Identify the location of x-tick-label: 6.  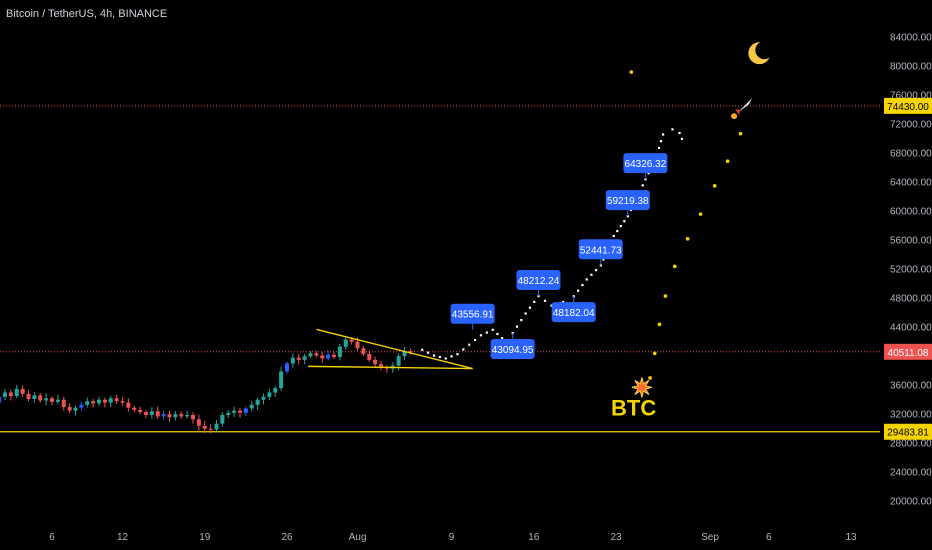
(769, 537).